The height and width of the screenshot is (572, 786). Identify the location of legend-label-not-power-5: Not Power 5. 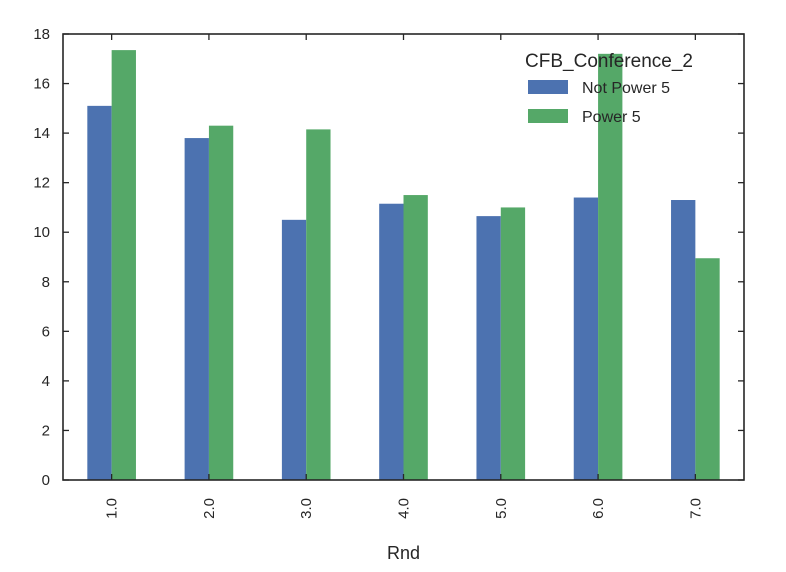
(626, 88).